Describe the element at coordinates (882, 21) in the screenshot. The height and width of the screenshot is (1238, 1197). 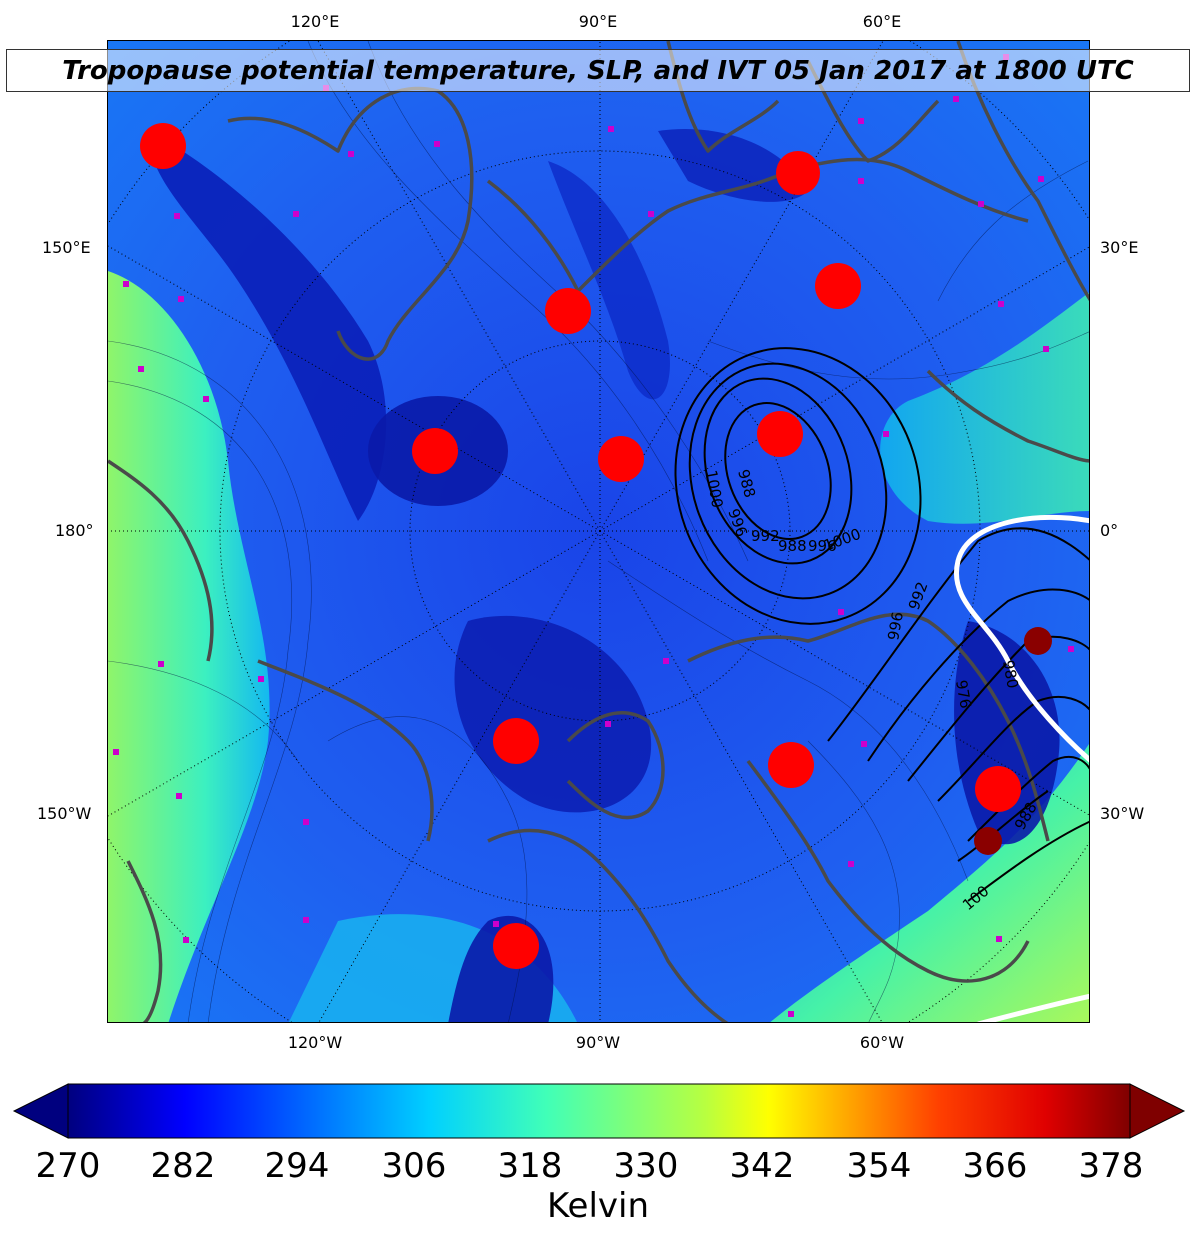
I see `lon-label-top: 60°E` at that location.